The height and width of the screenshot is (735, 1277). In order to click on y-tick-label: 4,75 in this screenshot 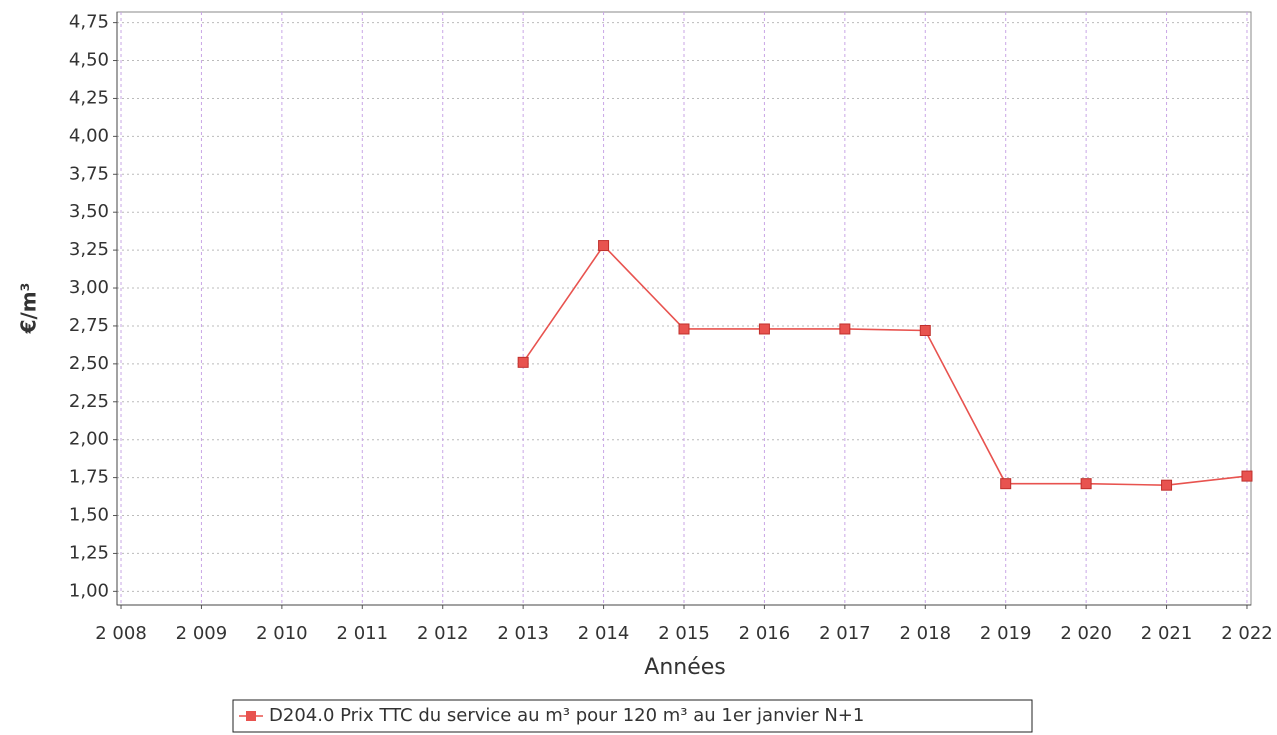, I will do `click(89, 22)`.